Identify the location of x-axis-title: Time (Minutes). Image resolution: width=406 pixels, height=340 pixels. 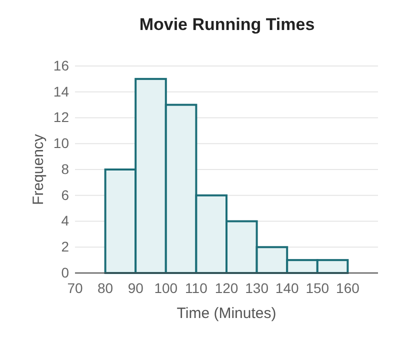
(226, 313).